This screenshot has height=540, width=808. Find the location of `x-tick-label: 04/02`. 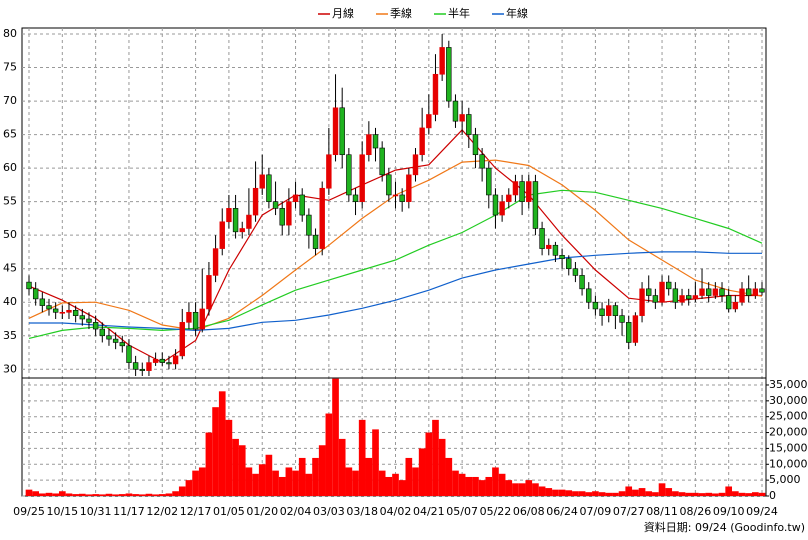

x-tick-label: 04/02 is located at coordinates (396, 511).